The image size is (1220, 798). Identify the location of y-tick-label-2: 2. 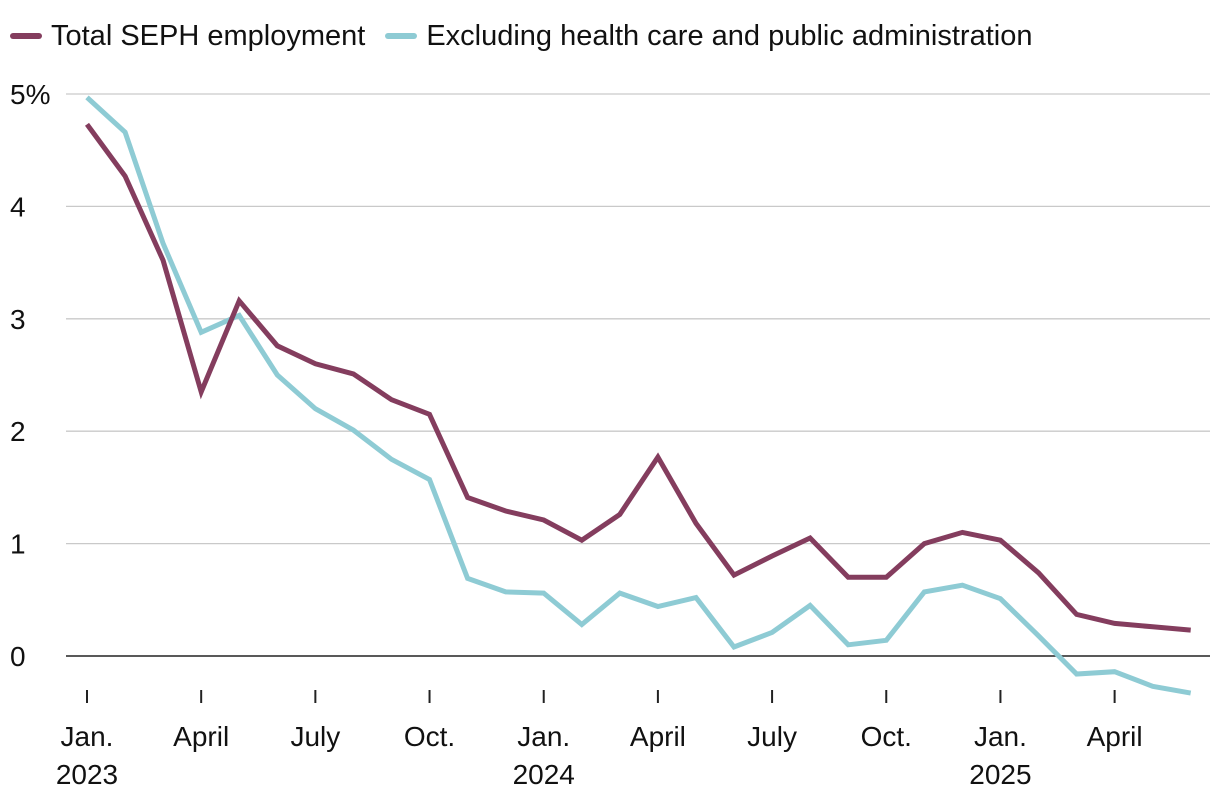
(18, 431).